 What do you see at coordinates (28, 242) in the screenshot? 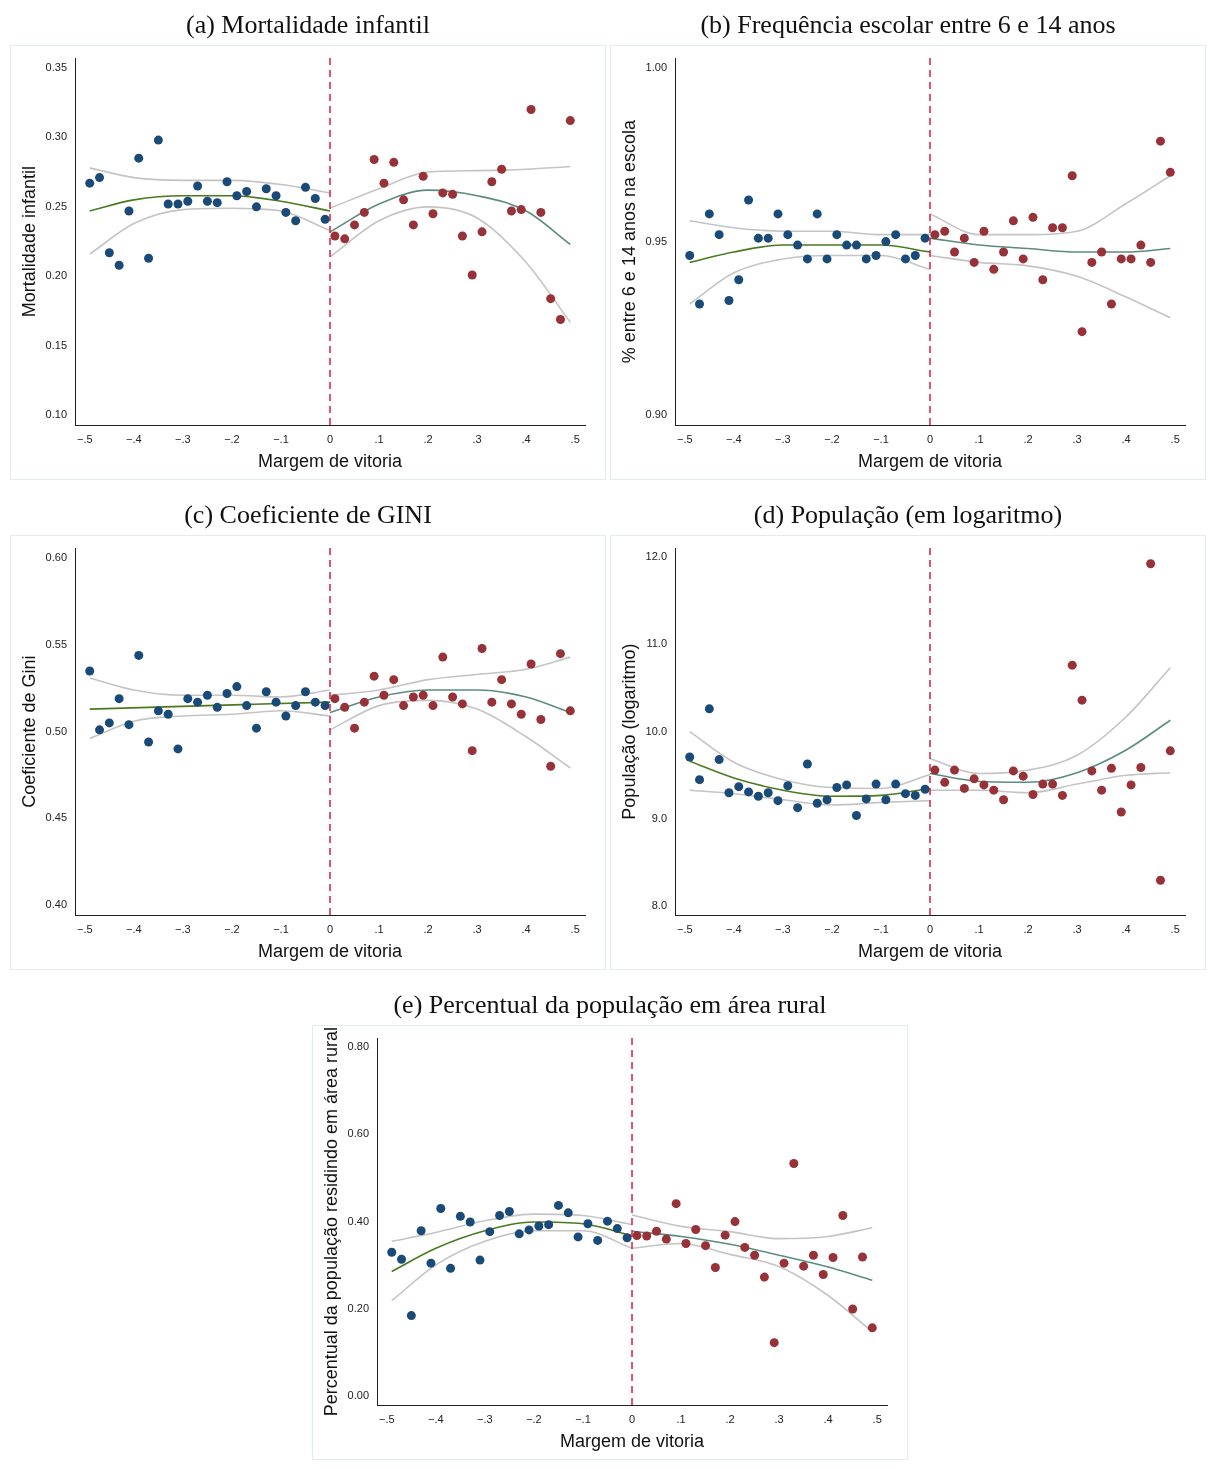
I see `y-axis-title: Mortalidade infantil` at bounding box center [28, 242].